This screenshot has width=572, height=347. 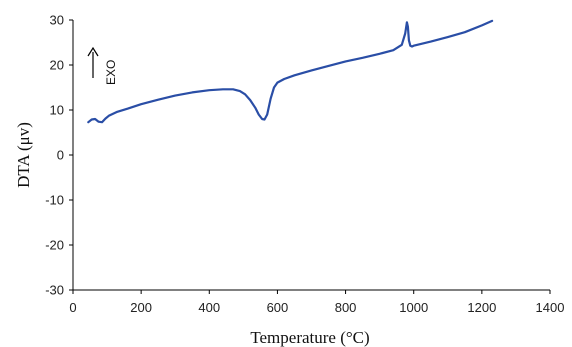 What do you see at coordinates (481, 307) in the screenshot?
I see `x-tick-label: 1200` at bounding box center [481, 307].